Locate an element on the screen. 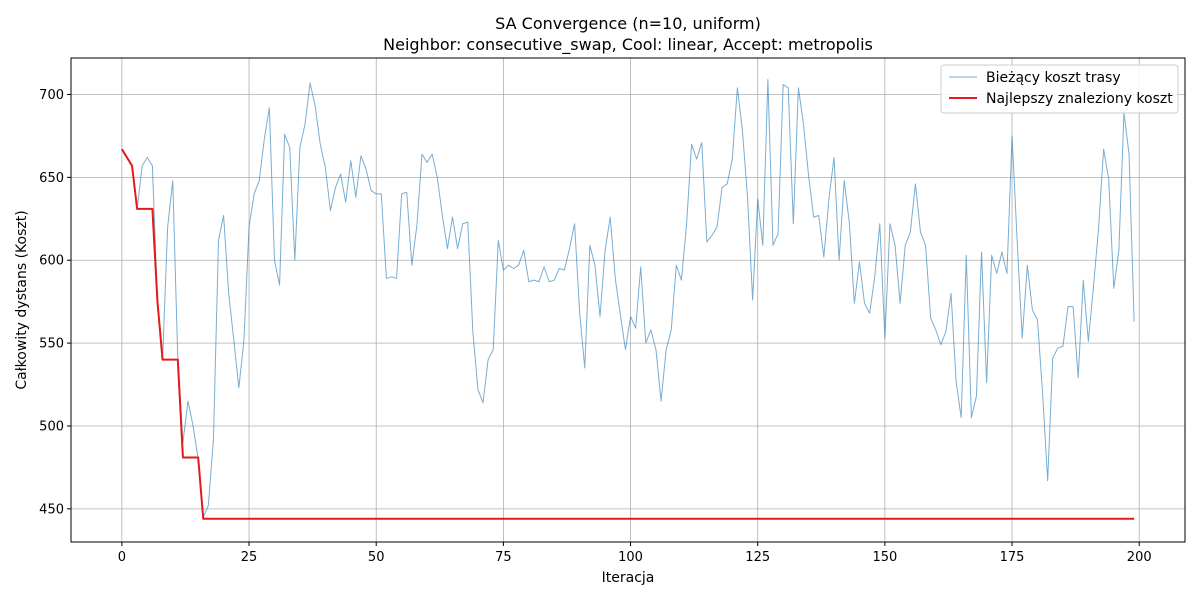 The image size is (1200, 600). x-tick-label: 175 is located at coordinates (1012, 557).